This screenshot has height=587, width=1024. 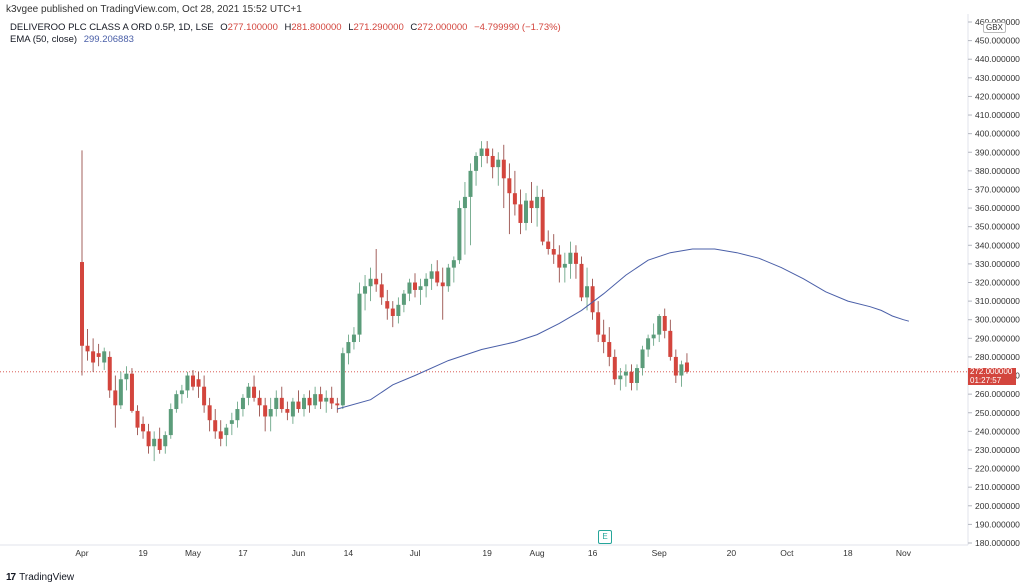 What do you see at coordinates (904, 553) in the screenshot?
I see `time-tick-label: Nov` at bounding box center [904, 553].